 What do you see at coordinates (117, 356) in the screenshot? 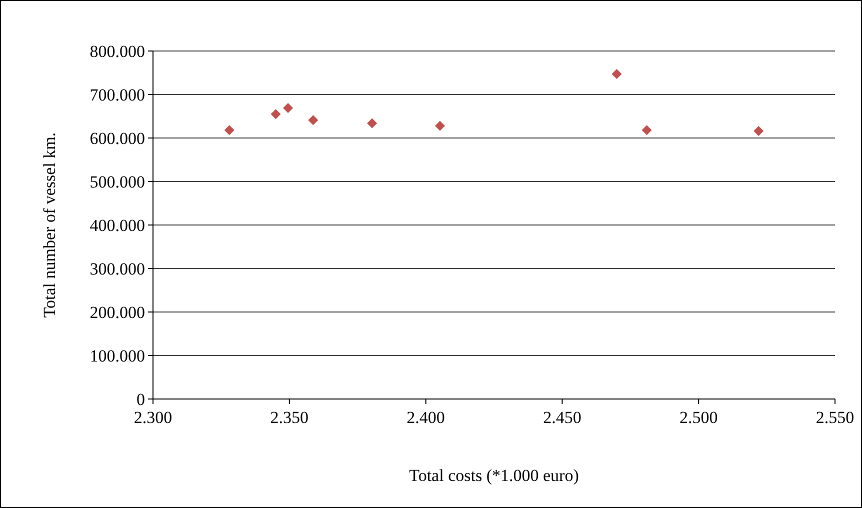
I see `y-tick-label: 100.000` at bounding box center [117, 356].